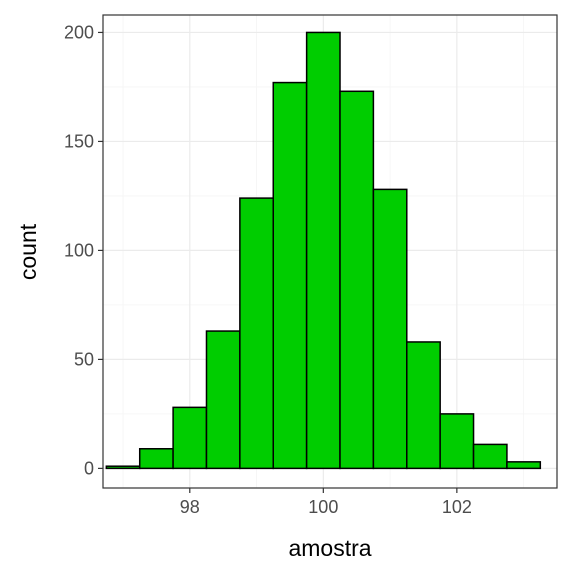 The width and height of the screenshot is (576, 576). I want to click on y-axis-title: count, so click(28, 251).